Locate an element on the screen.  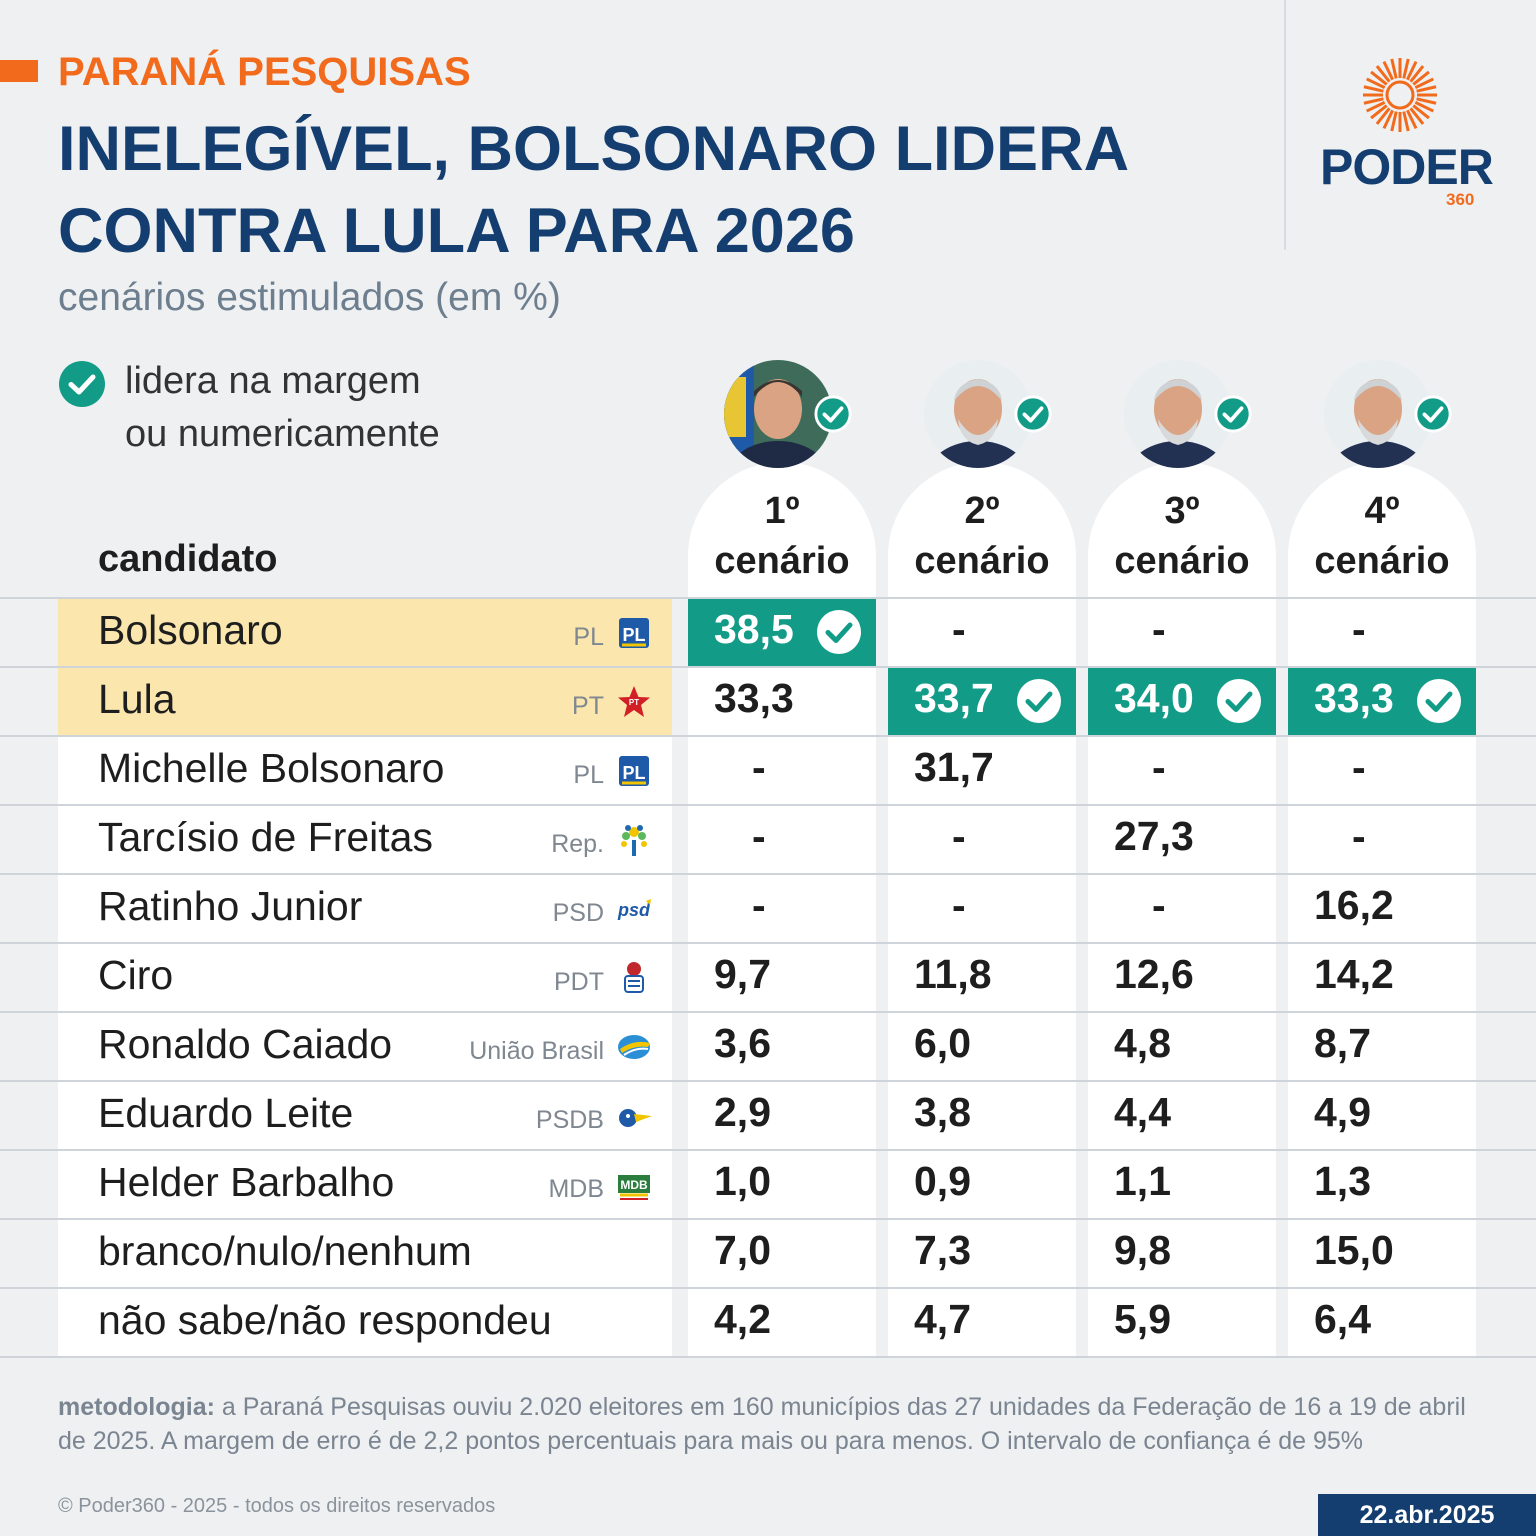
value-text: 14,2 is located at coordinates (1354, 974).